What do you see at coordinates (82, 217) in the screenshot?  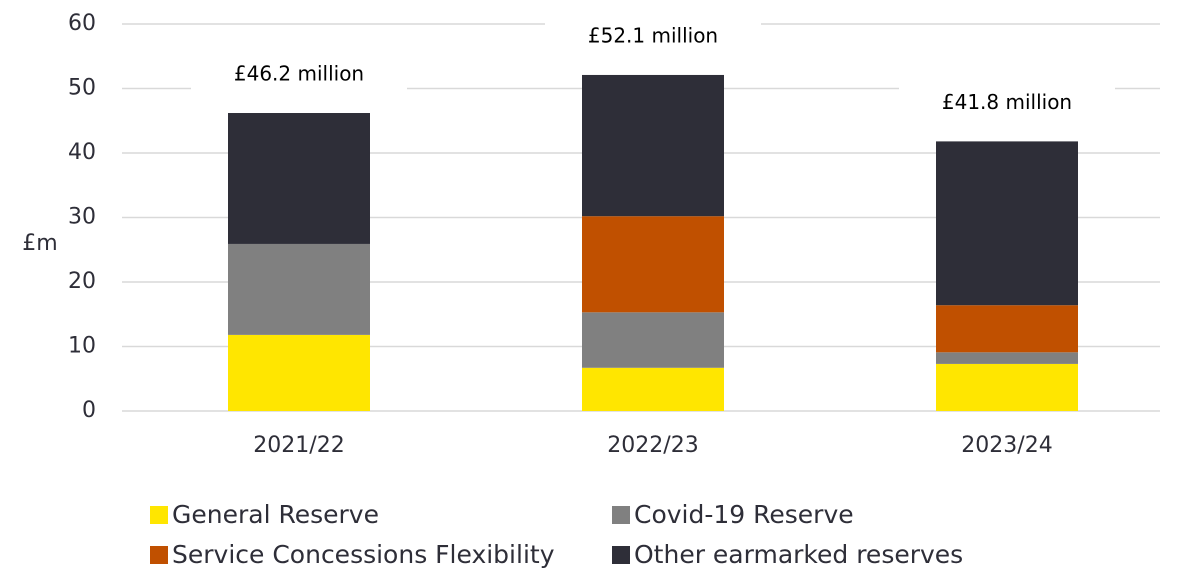 I see `y-tick-label: 30` at bounding box center [82, 217].